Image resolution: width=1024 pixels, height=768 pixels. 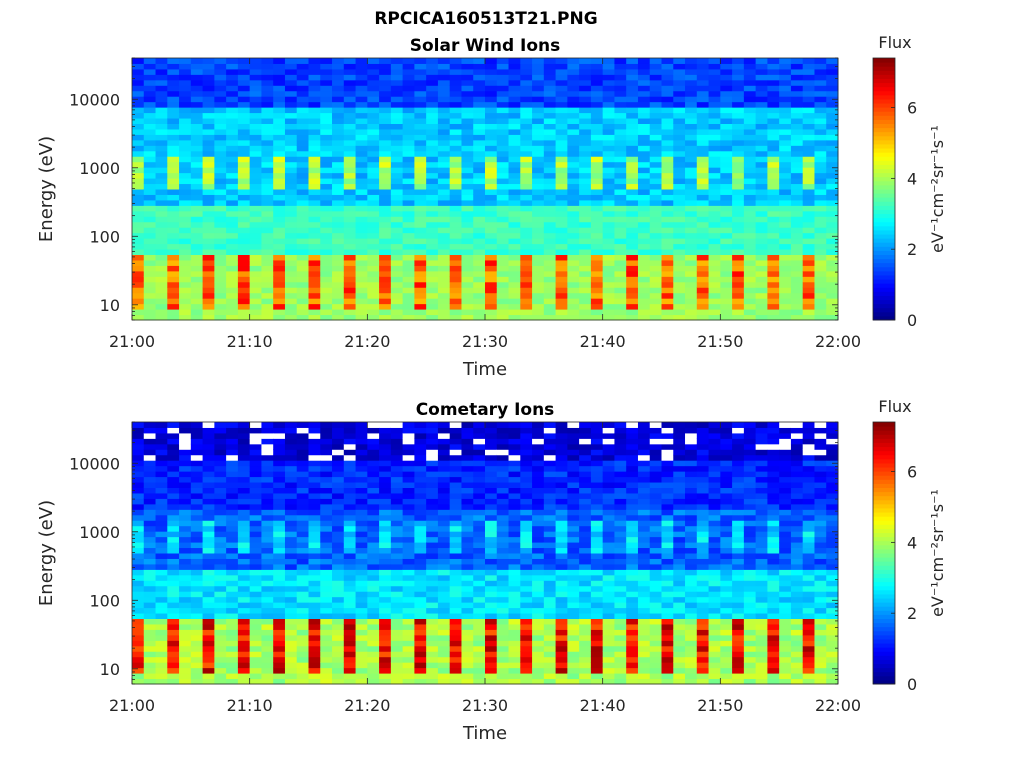 I want to click on y-axis-label: Energy (eV), so click(x=46, y=189).